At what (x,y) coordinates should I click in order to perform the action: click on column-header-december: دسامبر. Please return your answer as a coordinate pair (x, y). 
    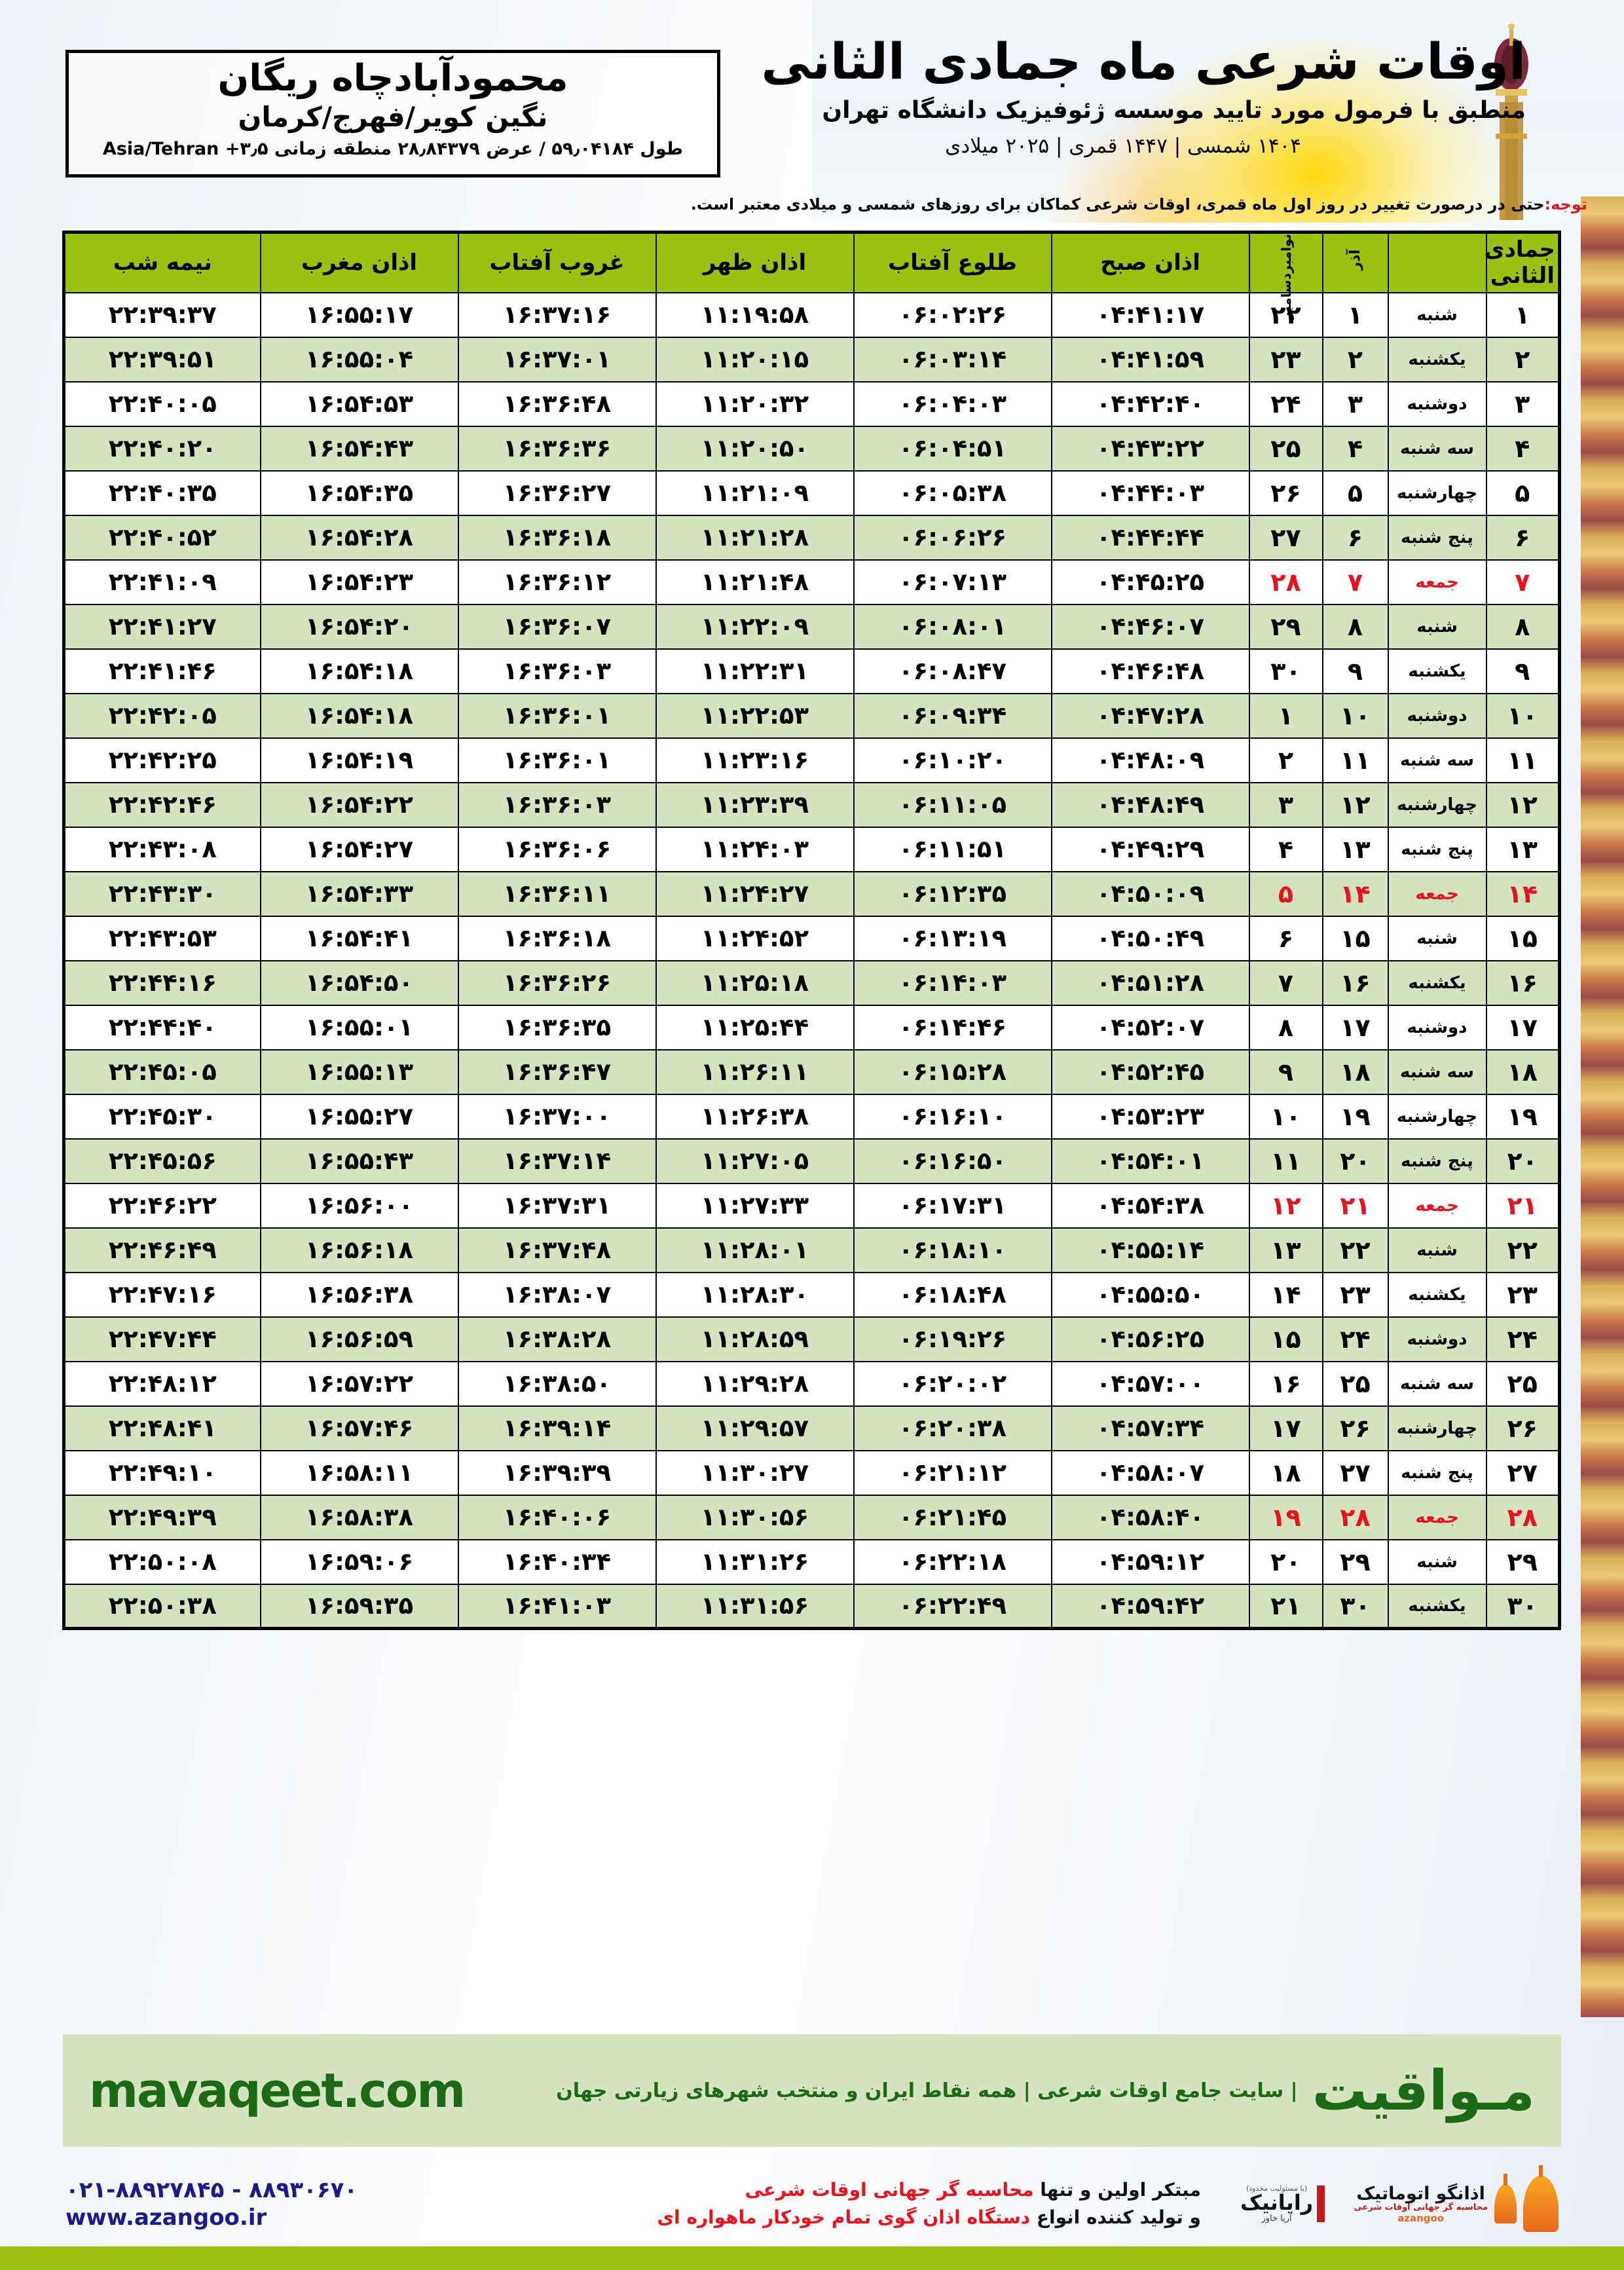
    Looking at the image, I should click on (1286, 296).